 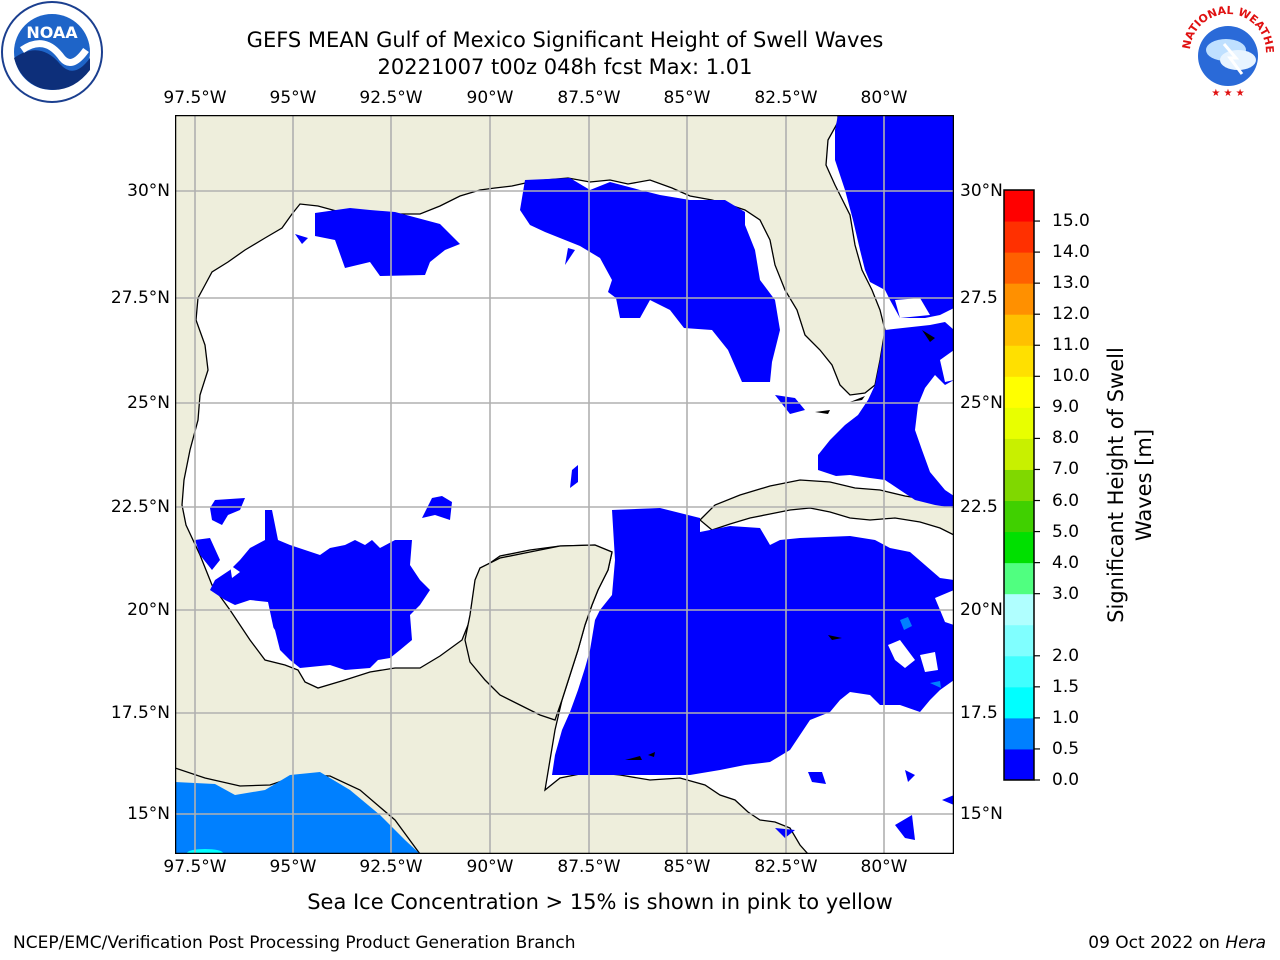 I want to click on colorbar-tick-label: 9.0, so click(x=1066, y=407).